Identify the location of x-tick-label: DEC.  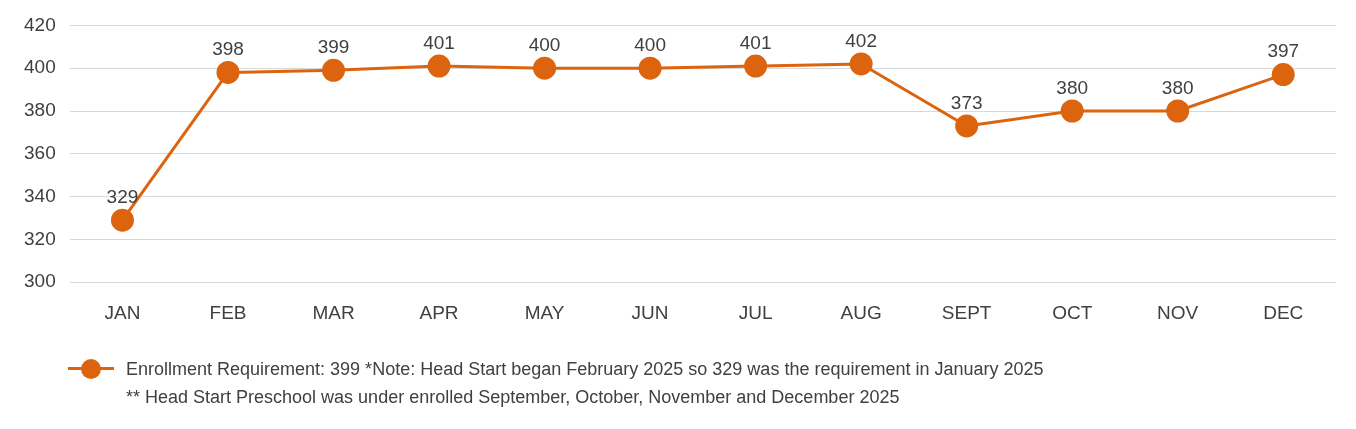
(1283, 312).